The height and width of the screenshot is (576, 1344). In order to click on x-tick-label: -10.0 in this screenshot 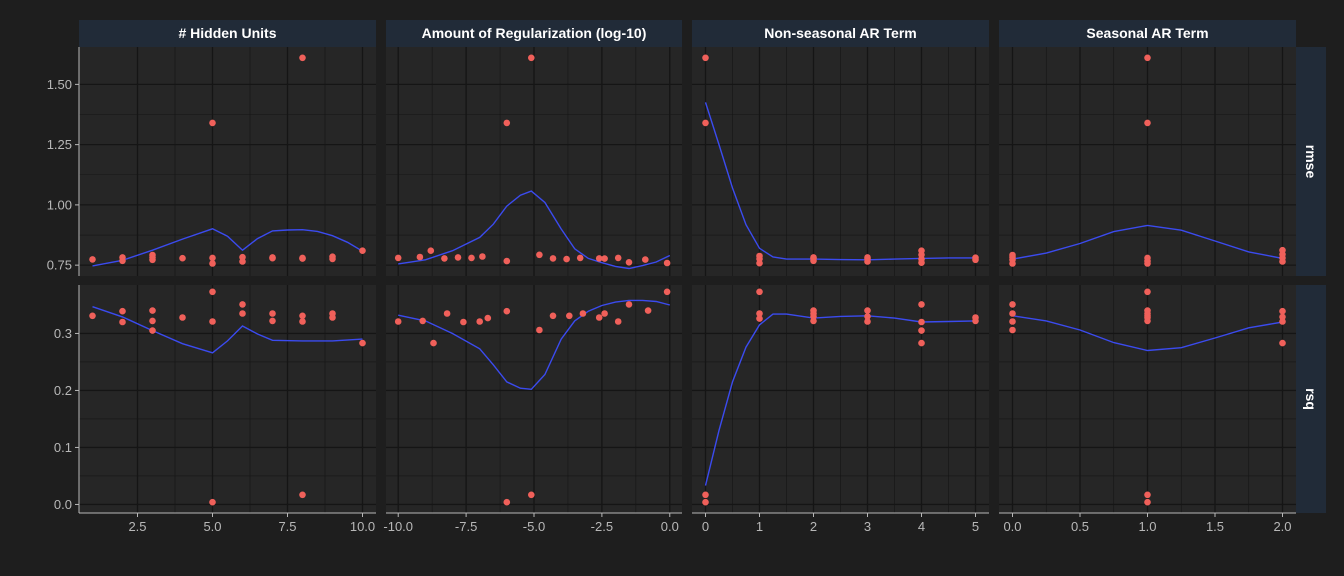, I will do `click(398, 526)`.